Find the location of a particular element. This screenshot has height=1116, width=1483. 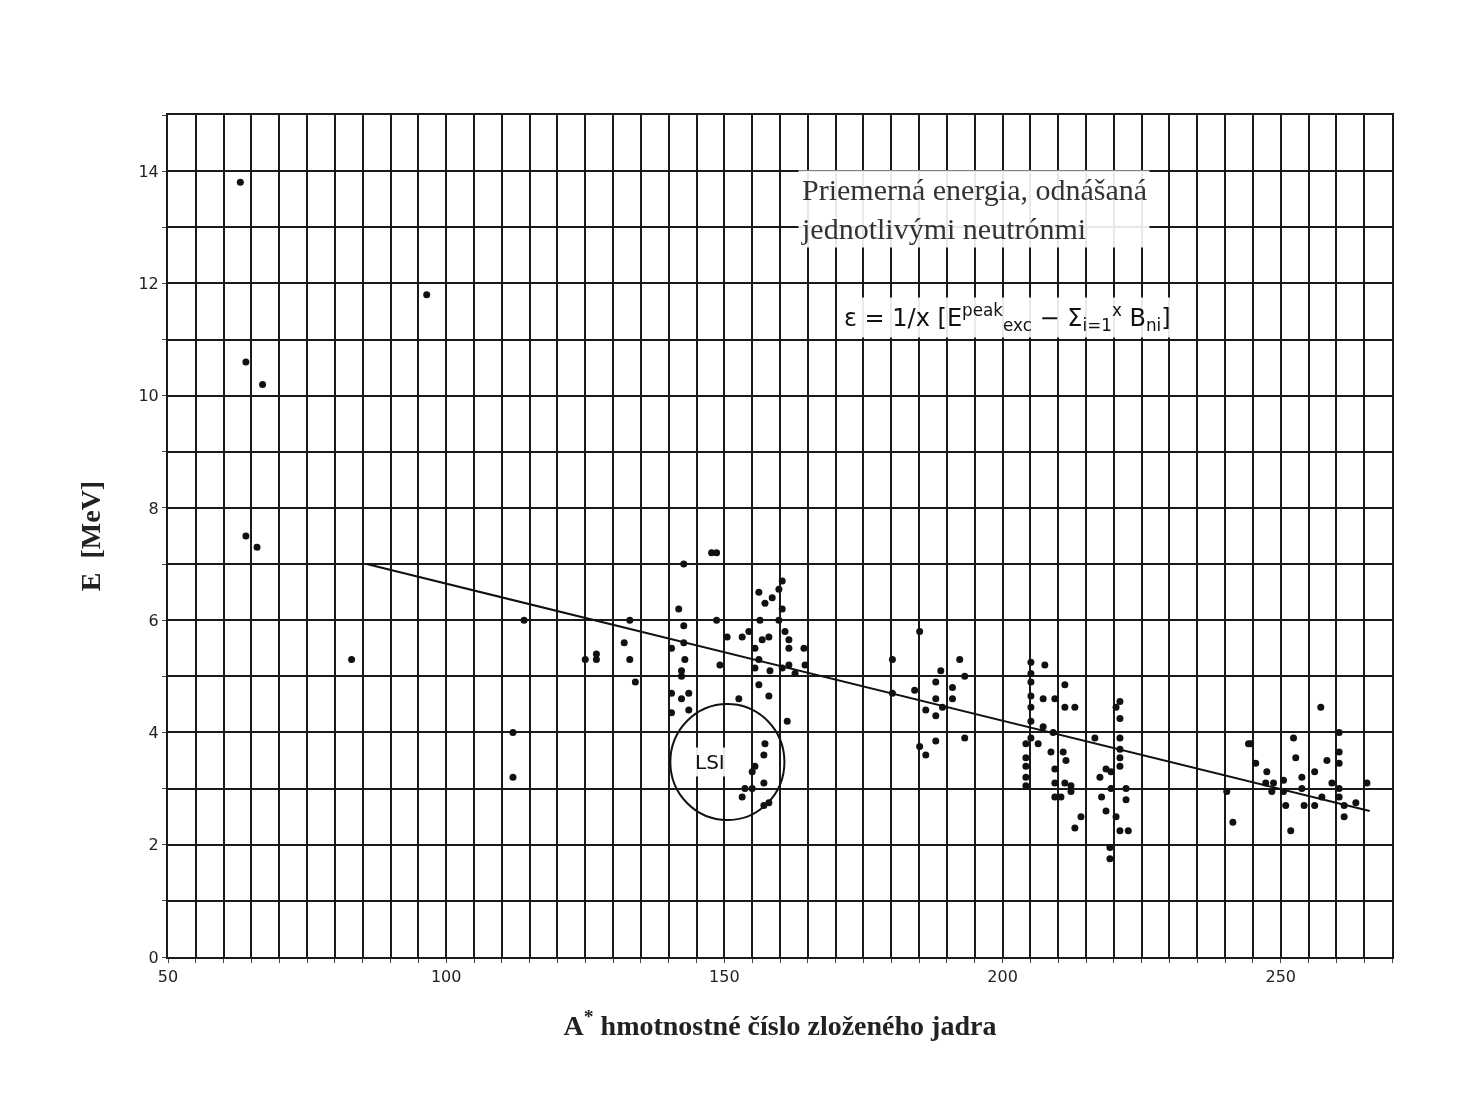

y-tick-label: 0 is located at coordinates (153, 957).